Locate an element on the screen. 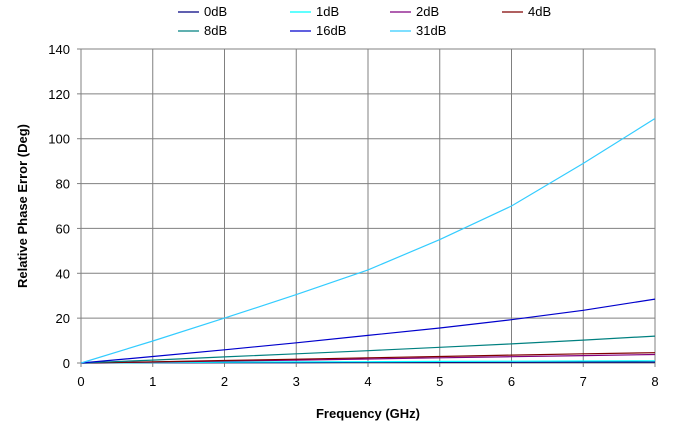 The height and width of the screenshot is (429, 675). y-axis-ticks: 0 20 40 60 80 100 120 140 is located at coordinates (64, 206).